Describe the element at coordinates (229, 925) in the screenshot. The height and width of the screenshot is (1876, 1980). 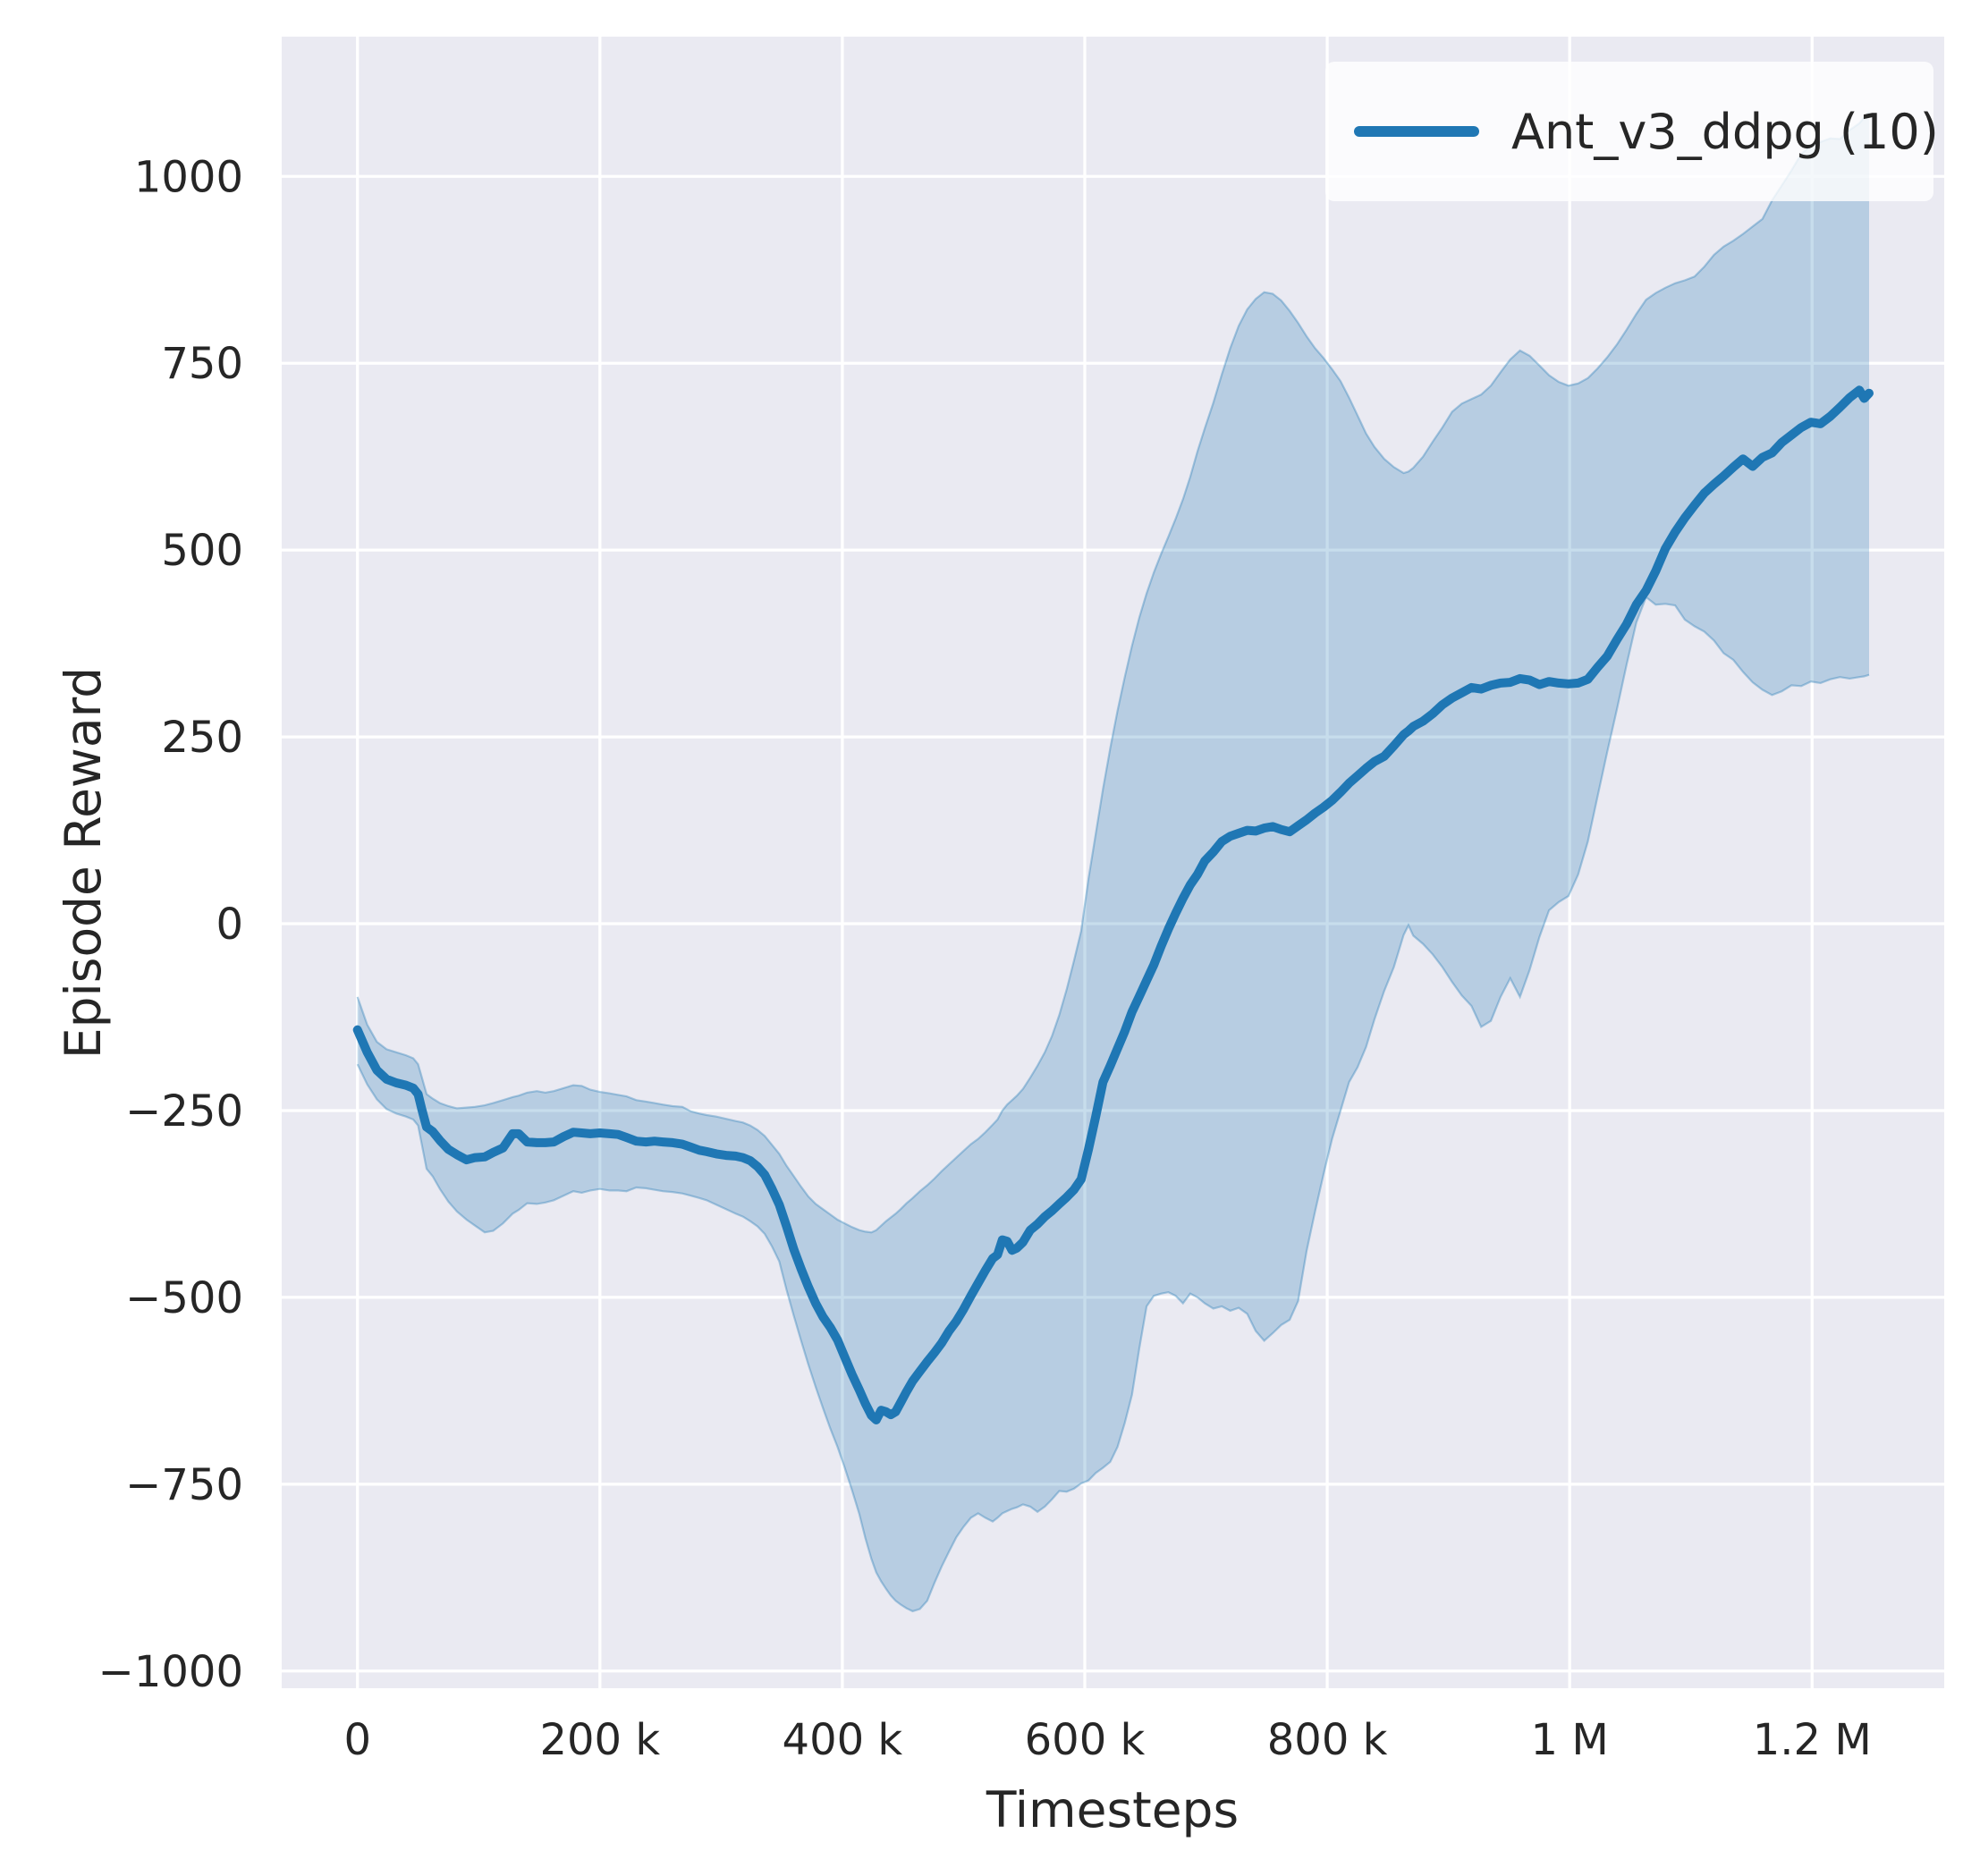
I see `y-tick-label: 0` at that location.